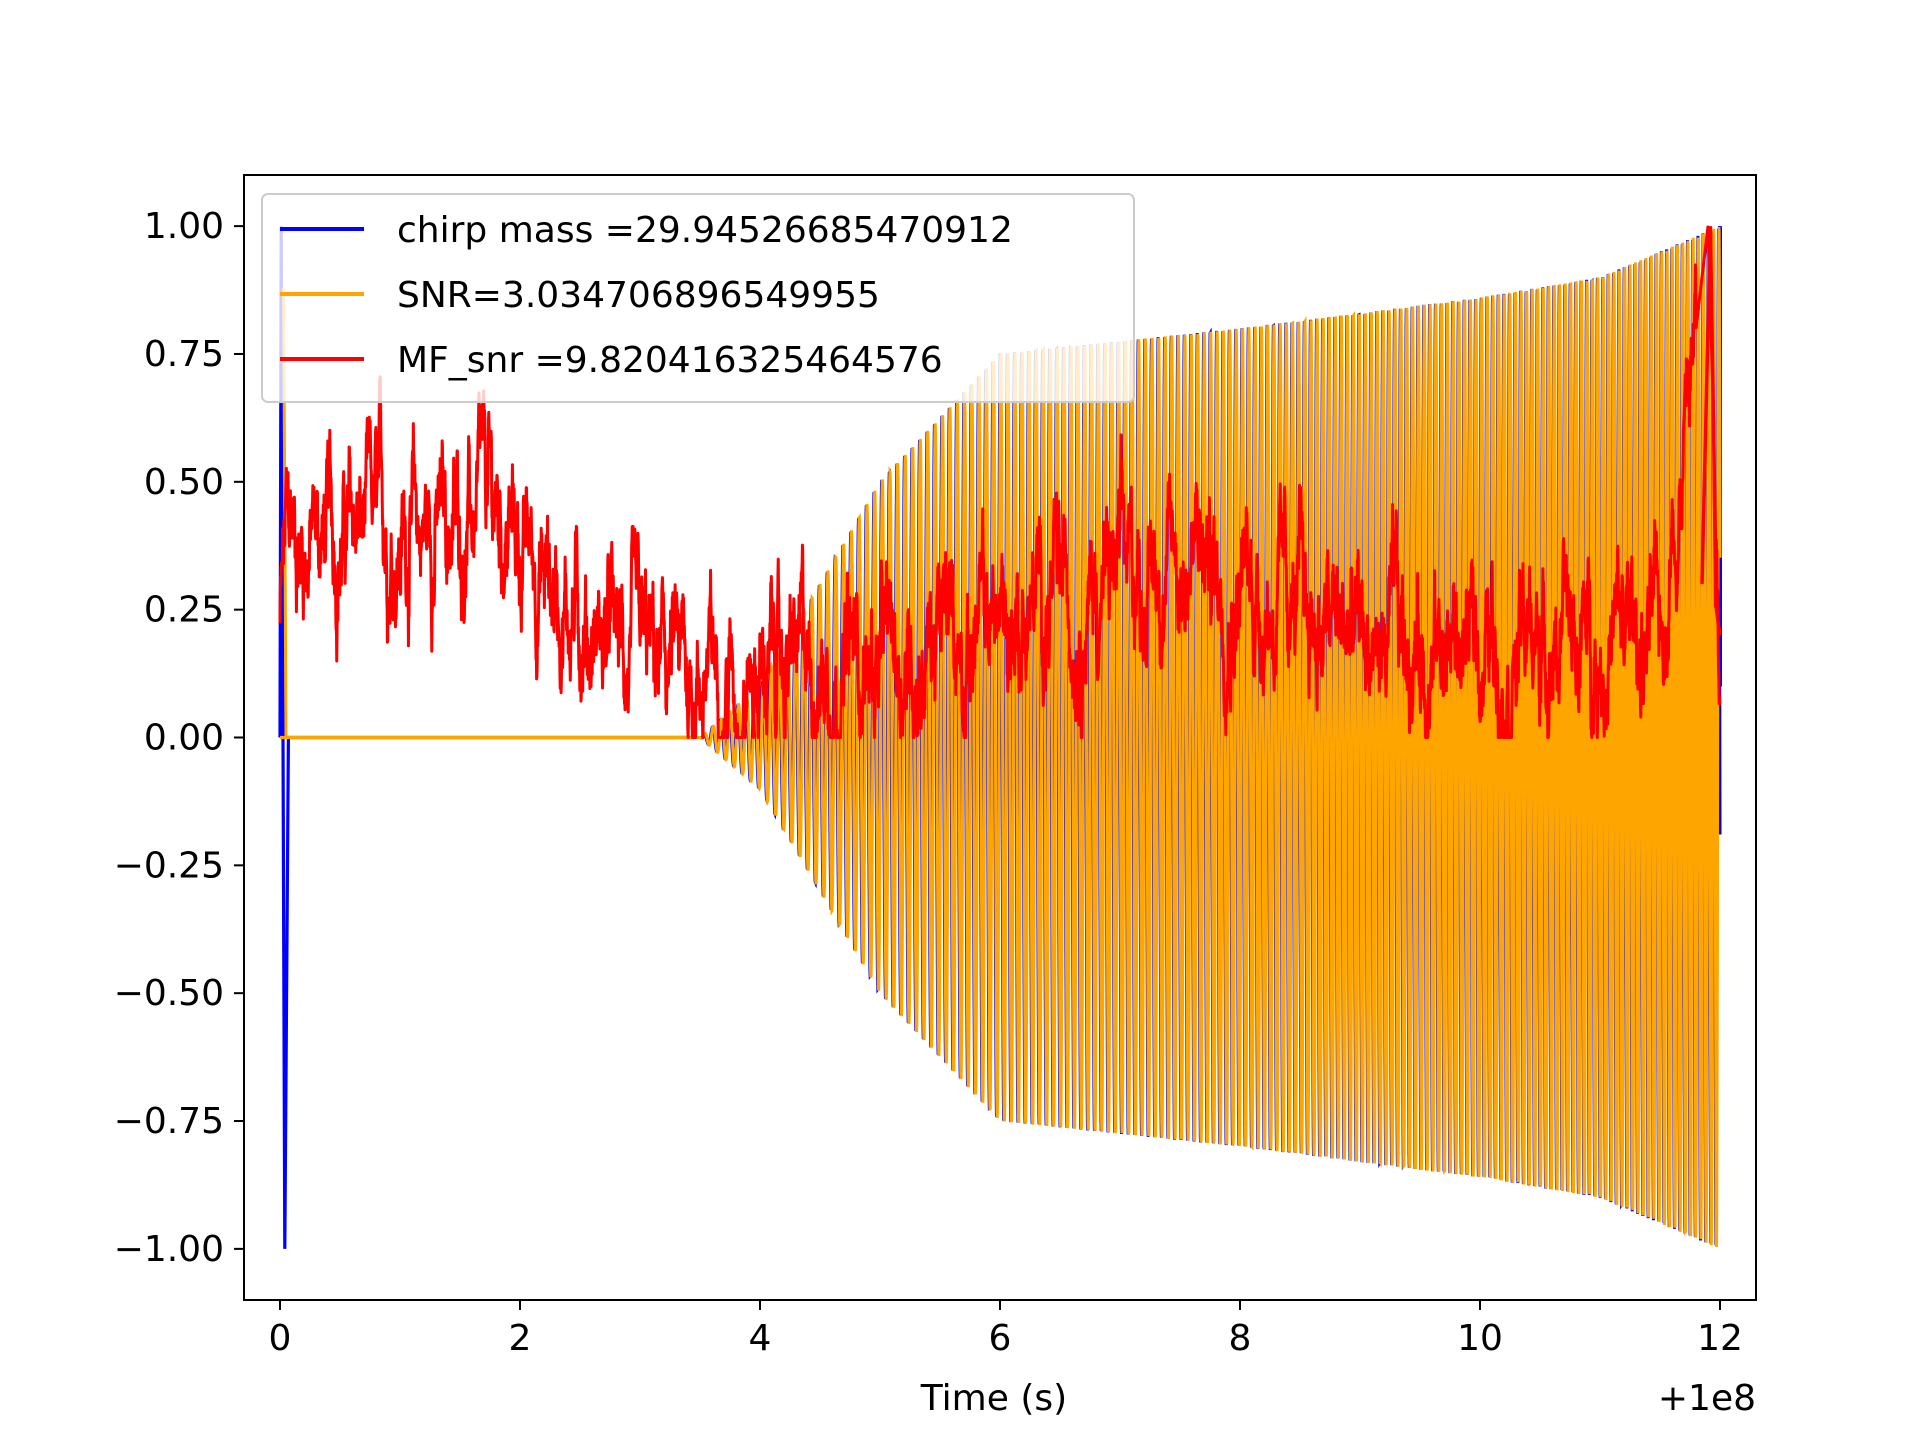 The height and width of the screenshot is (1445, 1920). What do you see at coordinates (1000, 1338) in the screenshot?
I see `x-tick-label: 6` at bounding box center [1000, 1338].